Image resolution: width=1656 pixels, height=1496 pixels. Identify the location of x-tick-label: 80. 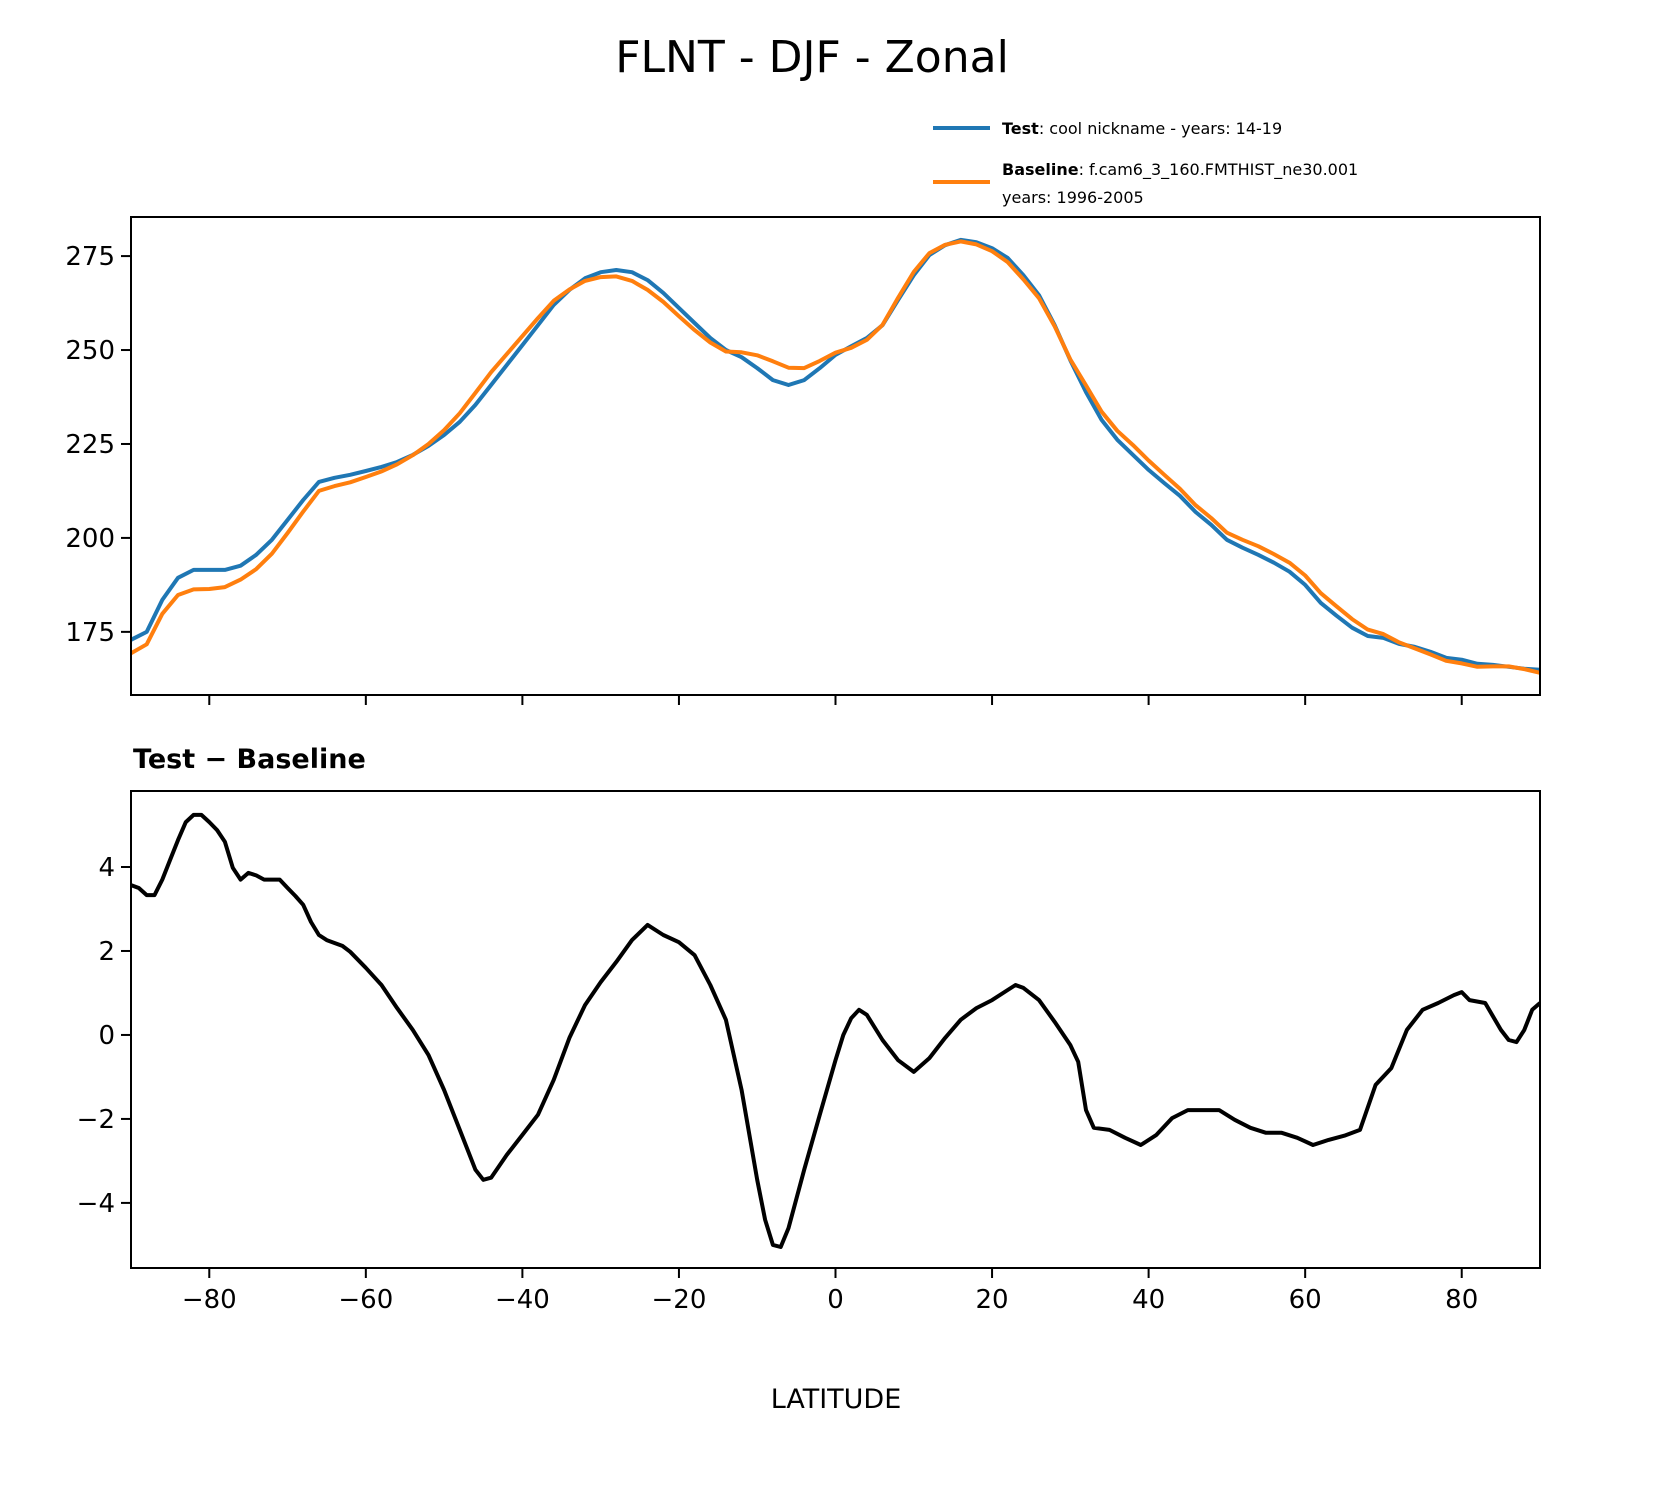
(1461, 1300).